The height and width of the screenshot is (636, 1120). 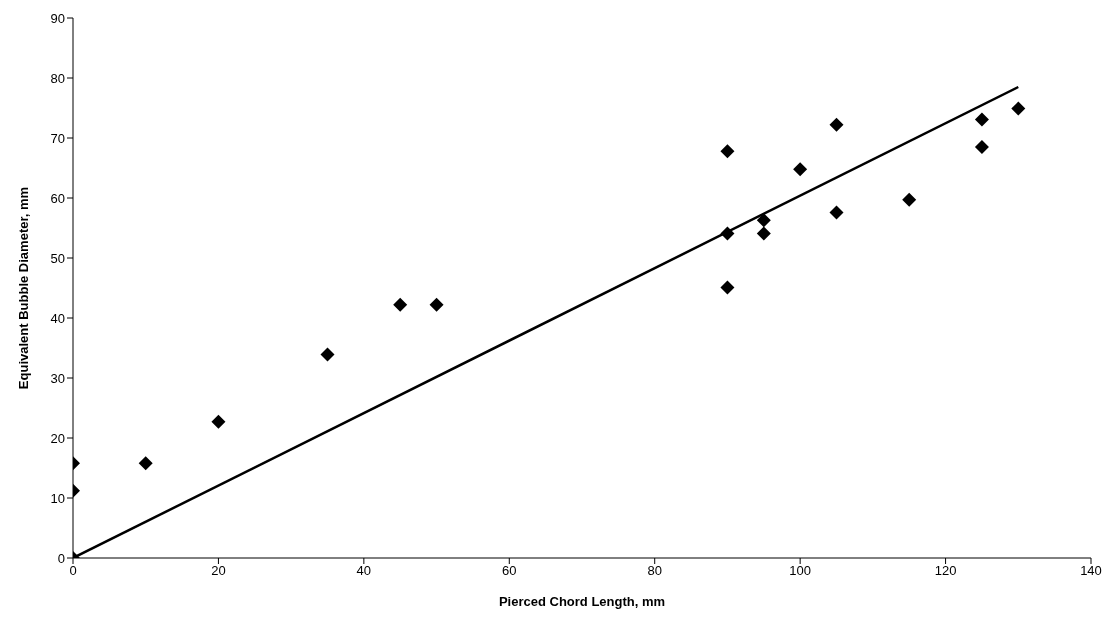 What do you see at coordinates (57, 18) in the screenshot?
I see `y-tick-label: 90` at bounding box center [57, 18].